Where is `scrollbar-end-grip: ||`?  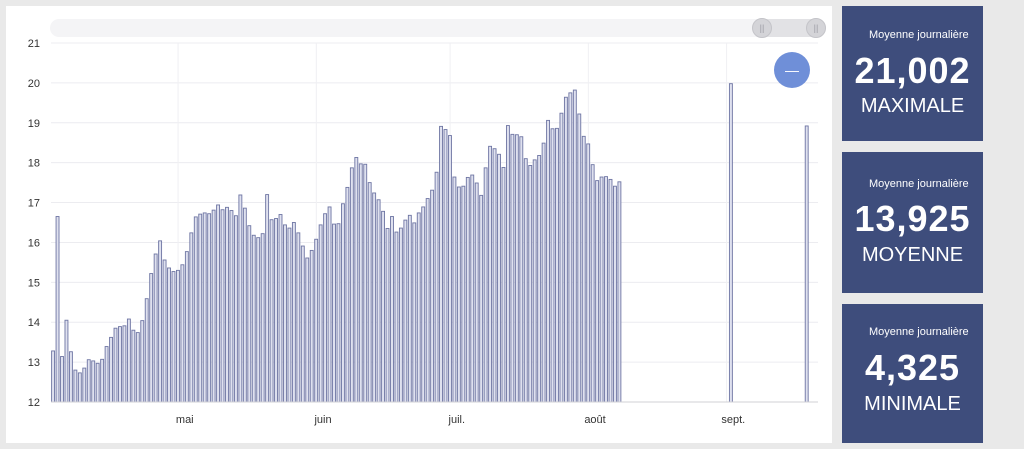 scrollbar-end-grip: || is located at coordinates (816, 28).